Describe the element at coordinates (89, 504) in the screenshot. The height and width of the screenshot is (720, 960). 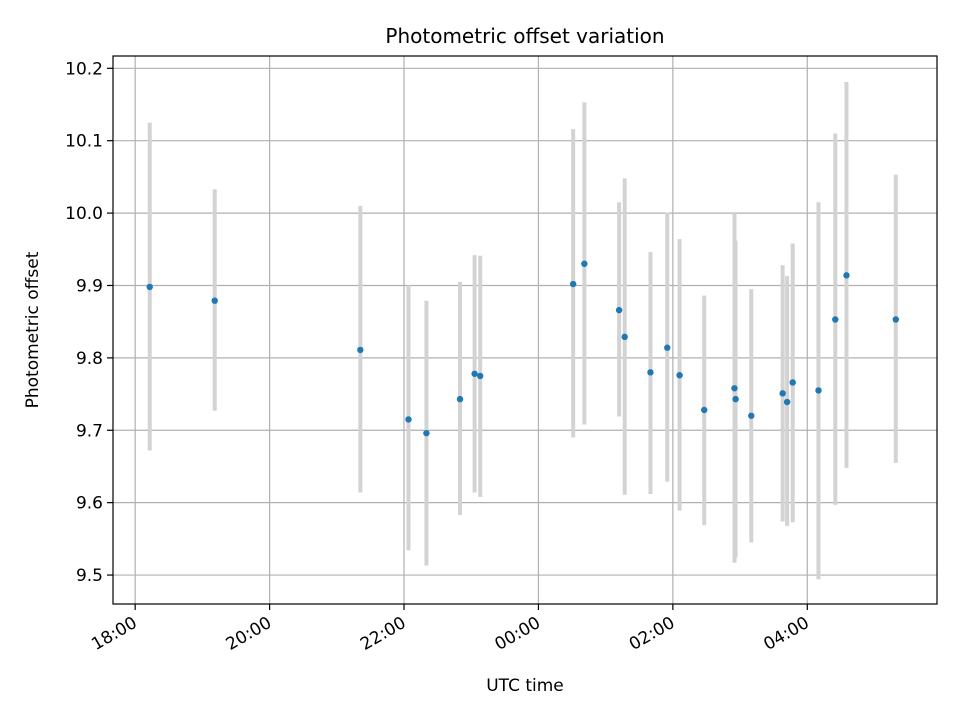
I see `y-tick-label: 9.6` at that location.